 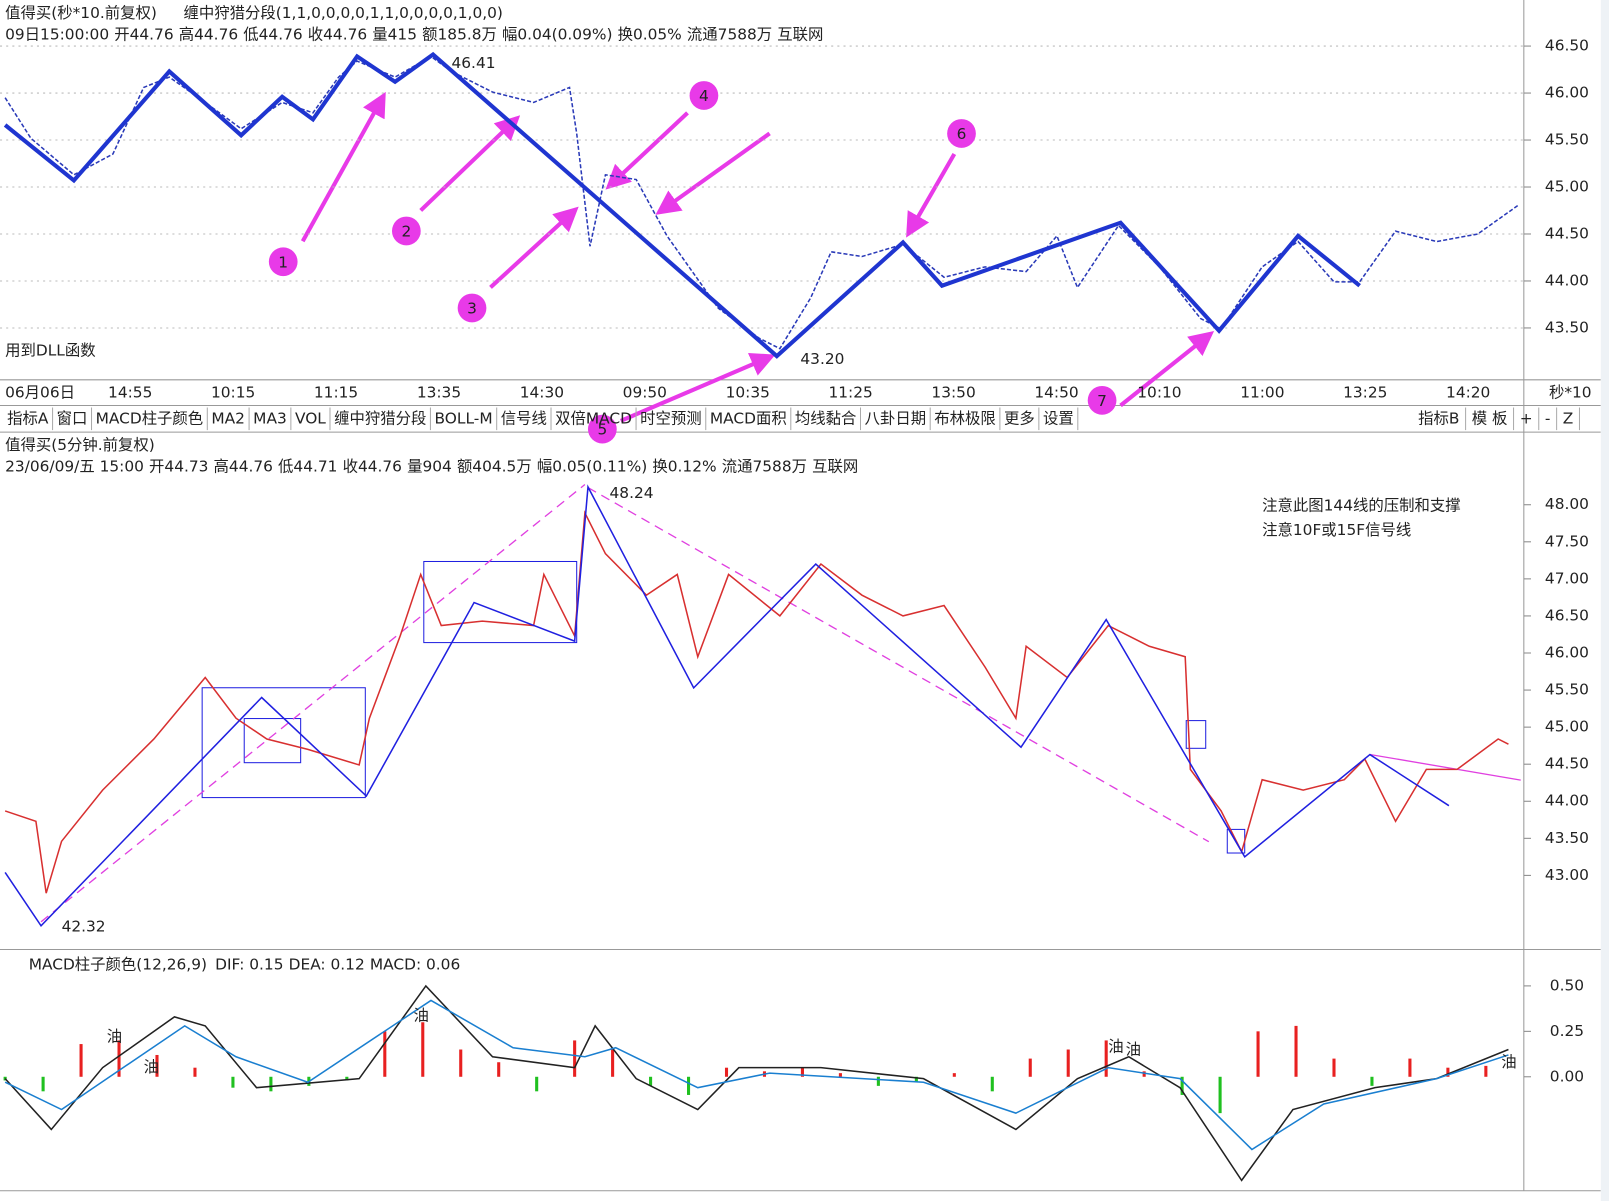 I want to click on trend-line, so click(x=313, y=703).